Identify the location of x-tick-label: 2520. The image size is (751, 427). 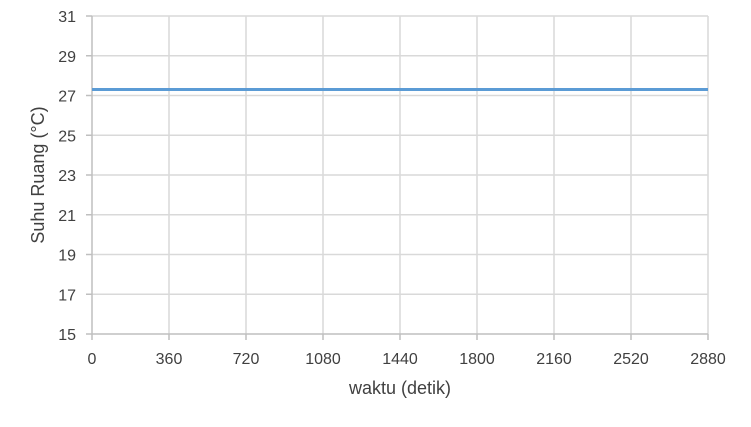
(631, 359).